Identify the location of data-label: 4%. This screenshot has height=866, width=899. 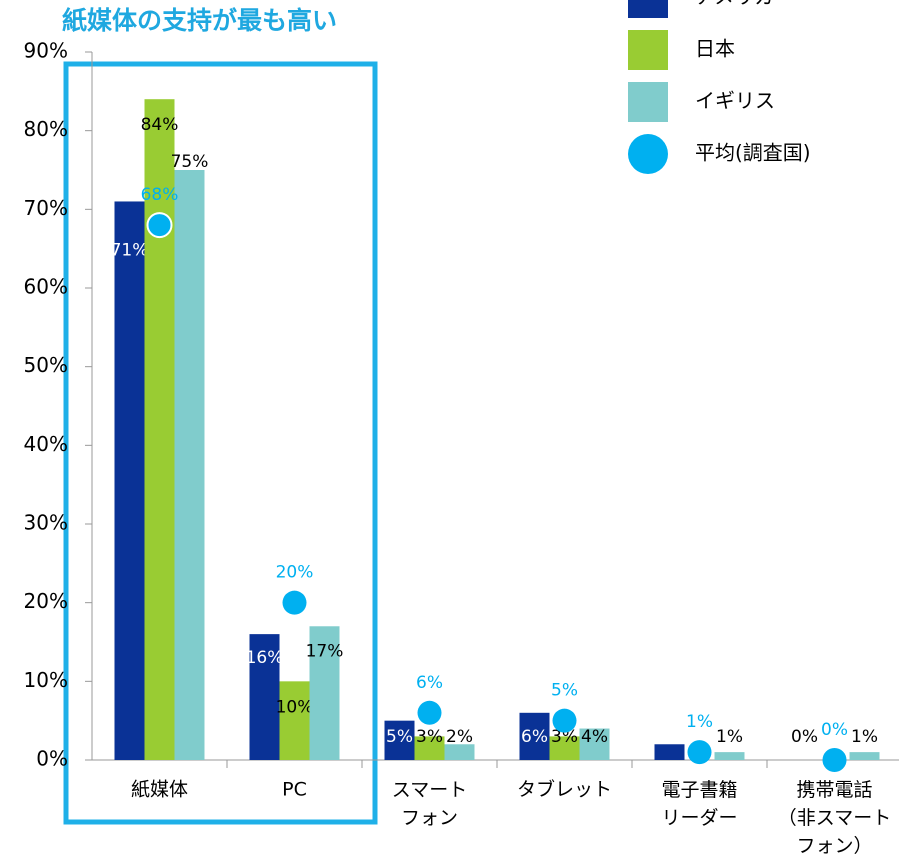
(594, 737).